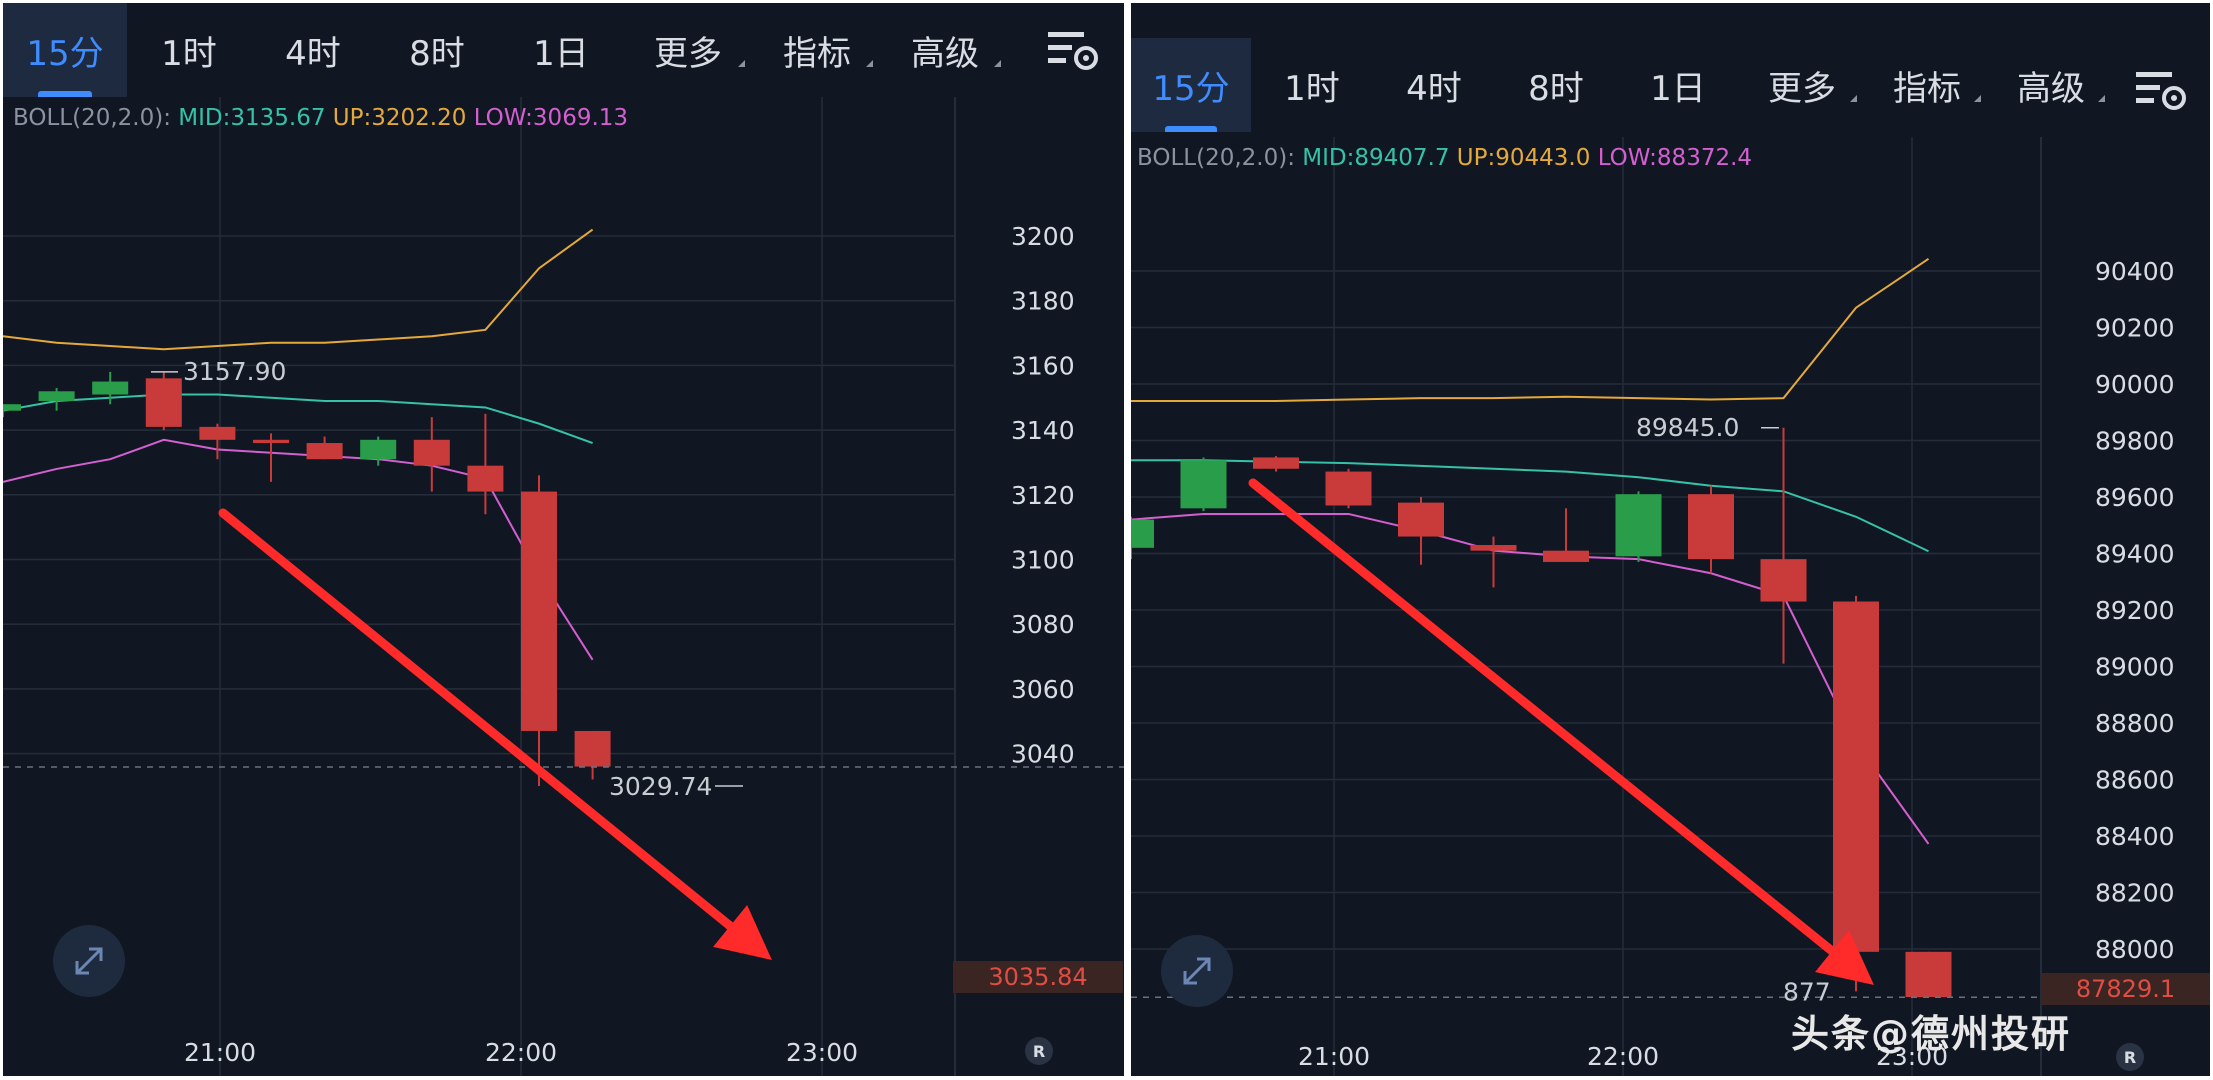 This screenshot has height=1080, width=2213. Describe the element at coordinates (2135, 271) in the screenshot. I see `y-tick-label: 90400` at that location.